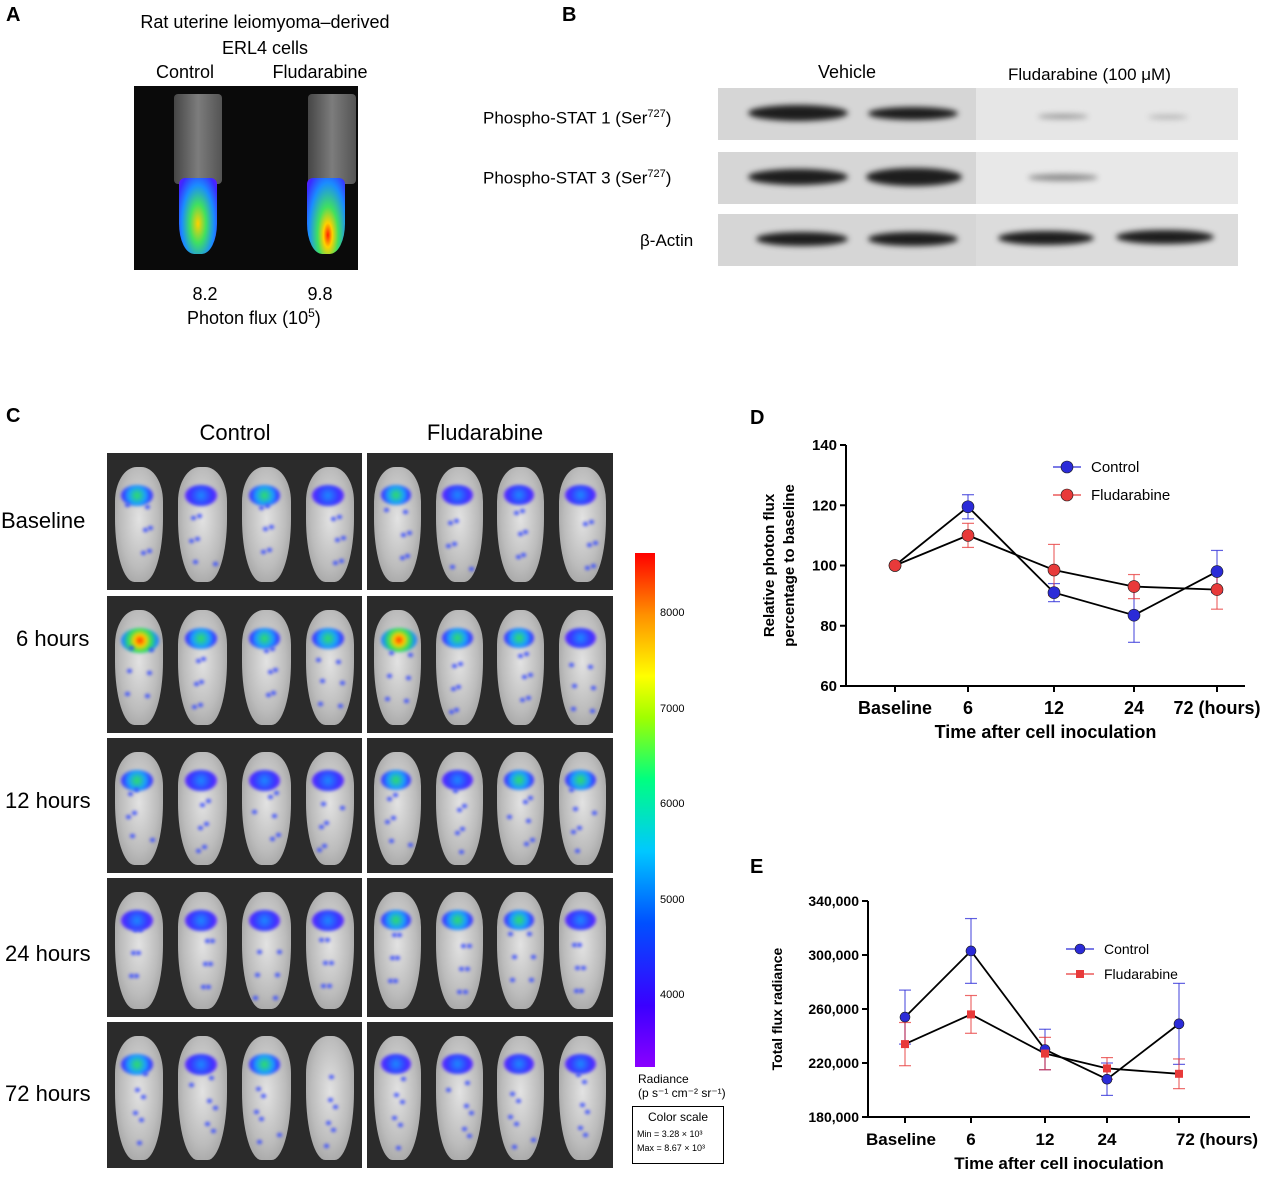 The height and width of the screenshot is (1184, 1269). I want to click on color-scale-min: Min = 3.28 × 10³, so click(670, 1134).